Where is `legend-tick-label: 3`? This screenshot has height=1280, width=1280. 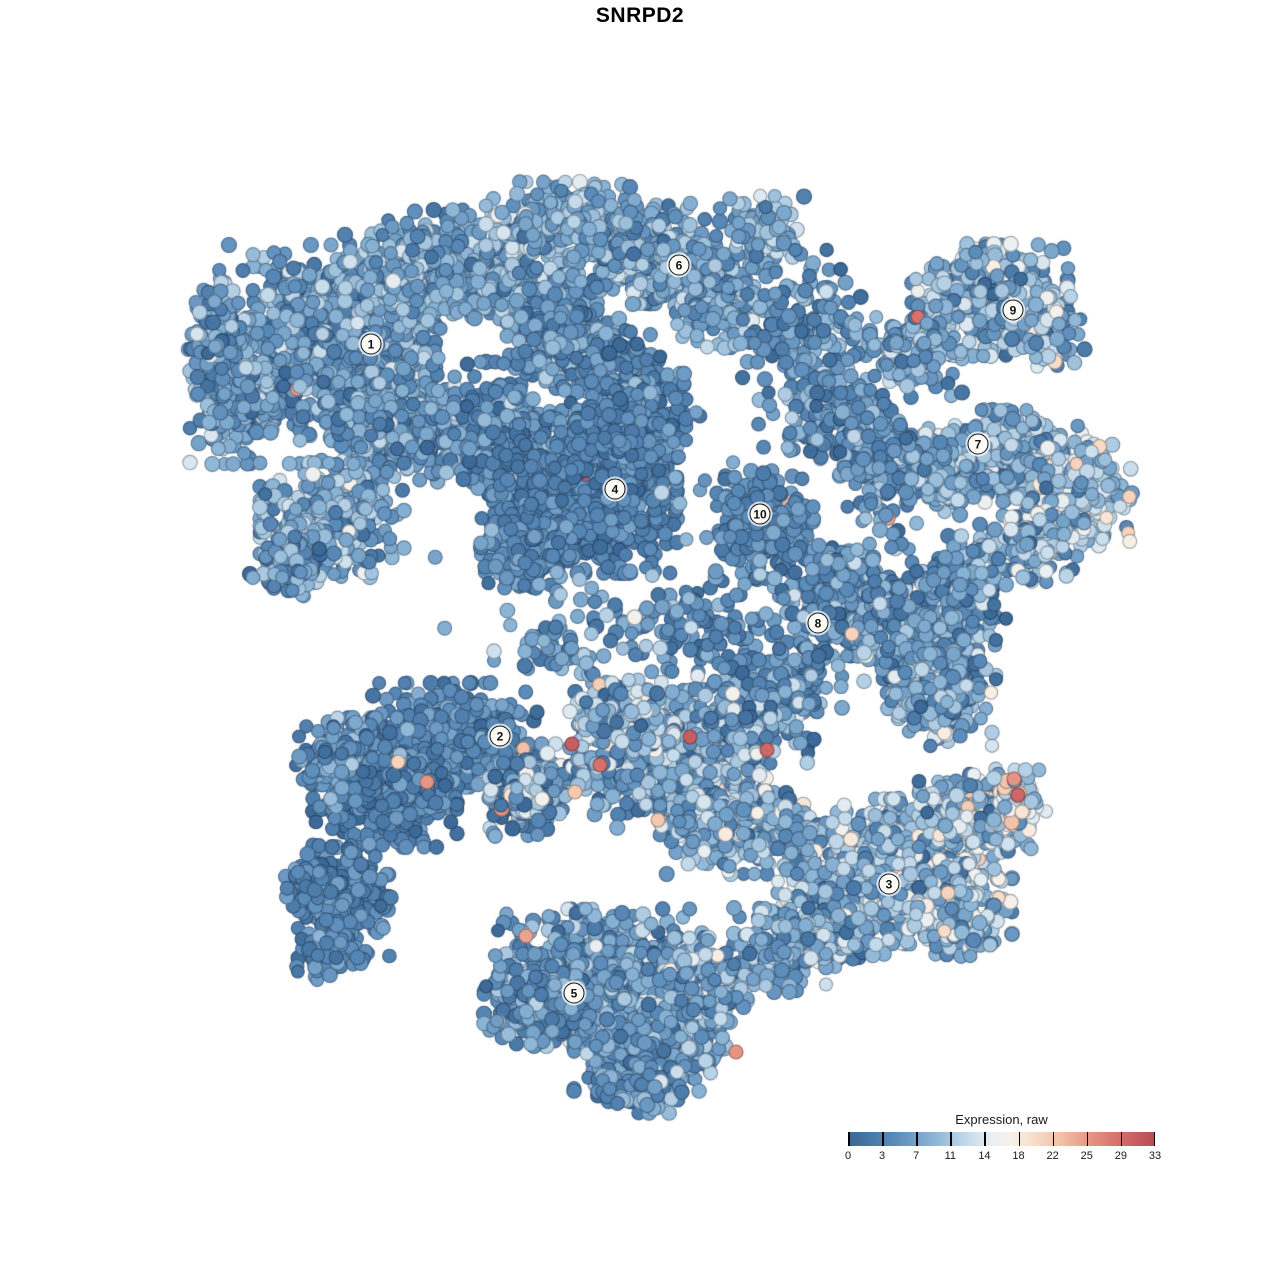
legend-tick-label: 3 is located at coordinates (882, 1156).